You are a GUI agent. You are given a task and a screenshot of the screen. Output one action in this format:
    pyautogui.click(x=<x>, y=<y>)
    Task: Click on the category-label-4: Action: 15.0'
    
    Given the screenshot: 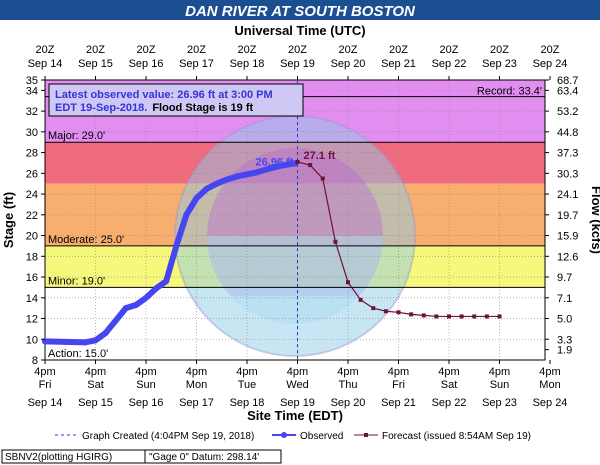 What is the action you would take?
    pyautogui.click(x=78, y=354)
    